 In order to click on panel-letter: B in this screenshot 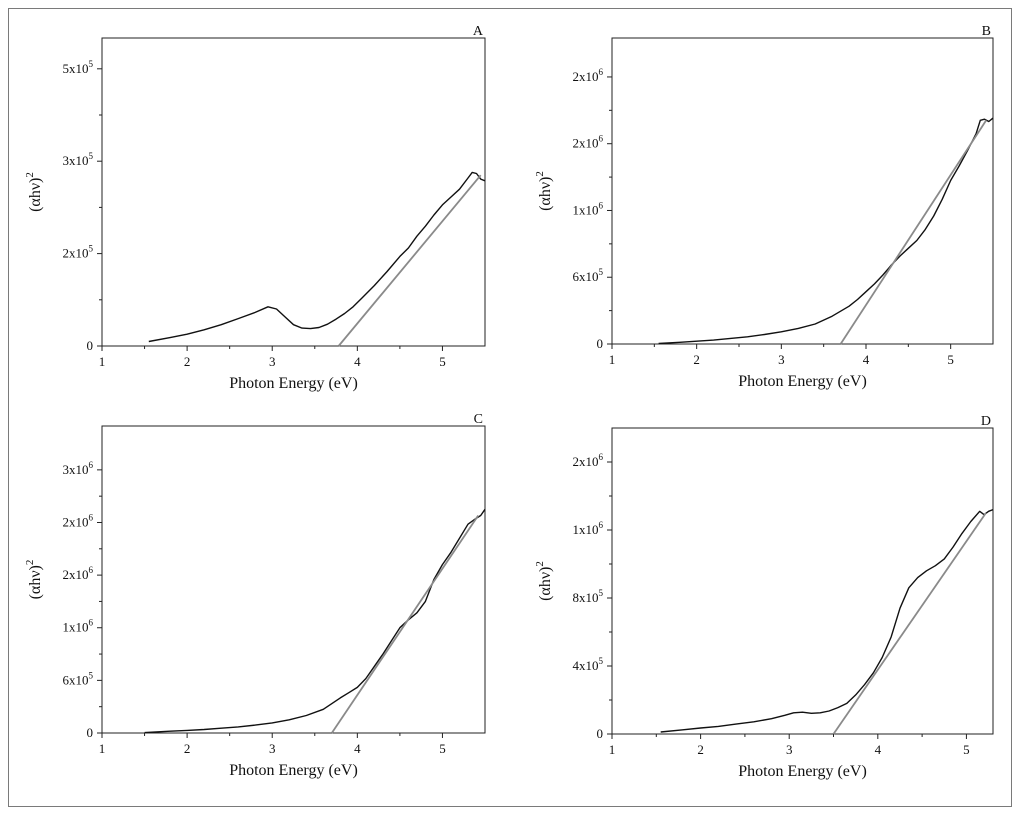, I will do `click(986, 31)`.